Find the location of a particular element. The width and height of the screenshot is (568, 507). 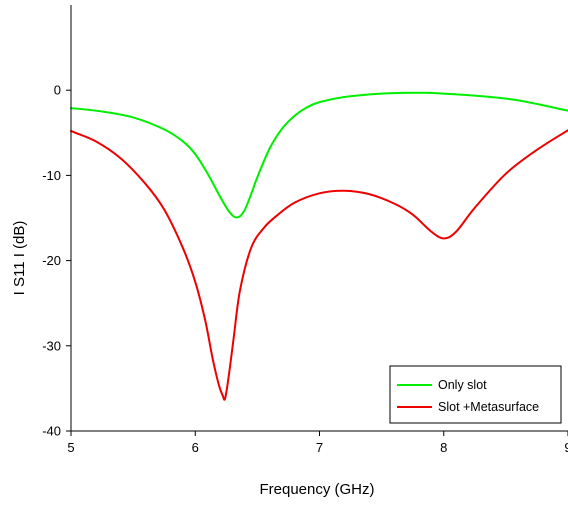

x-tick-label: 5 is located at coordinates (70, 447).